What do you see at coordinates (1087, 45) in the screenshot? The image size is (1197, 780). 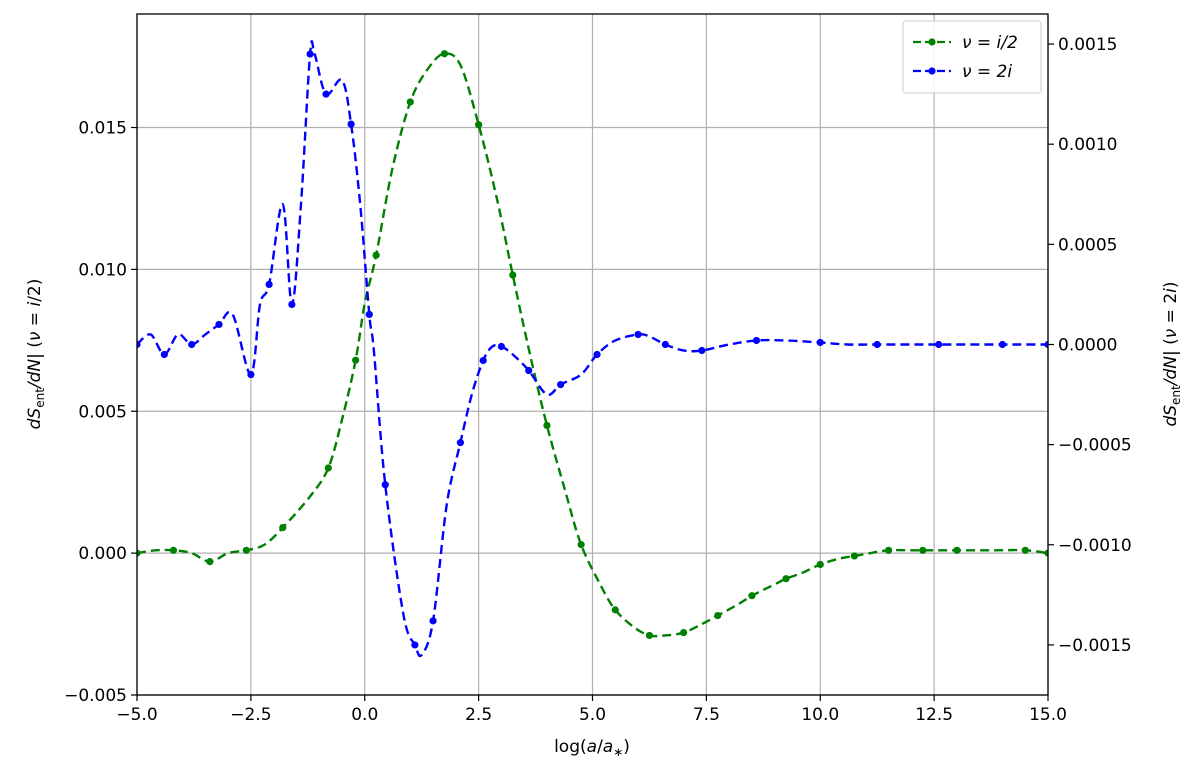 I see `y-right-tick-label: 0.0015` at bounding box center [1087, 45].